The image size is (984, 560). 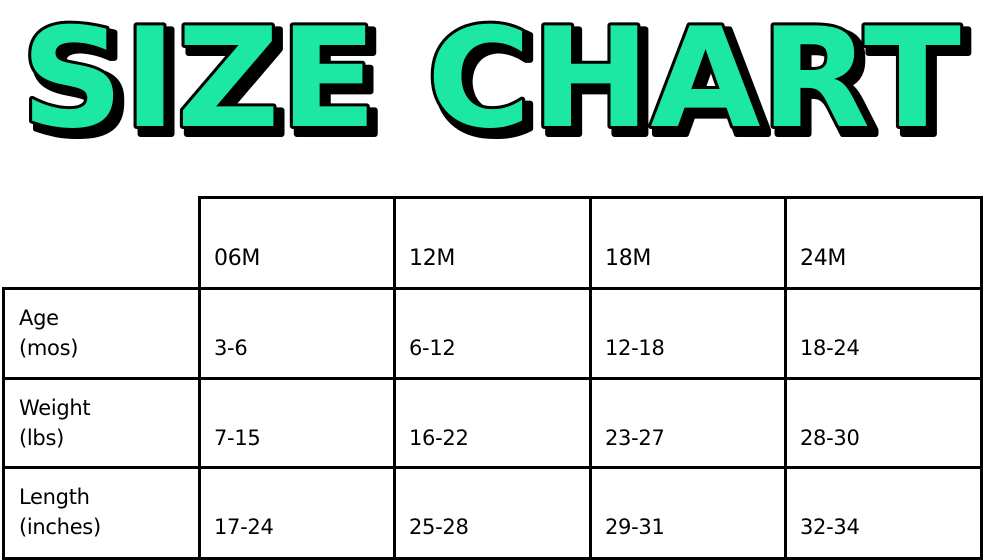 I want to click on table-cell-value: 3-6, so click(x=231, y=348).